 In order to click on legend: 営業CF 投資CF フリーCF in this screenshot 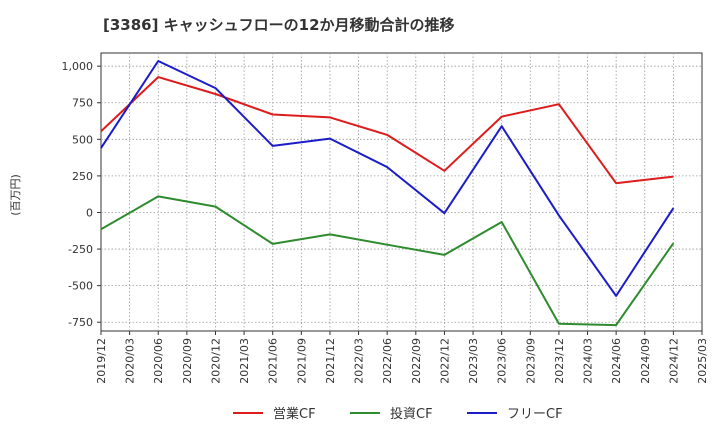, I will do `click(398, 414)`.